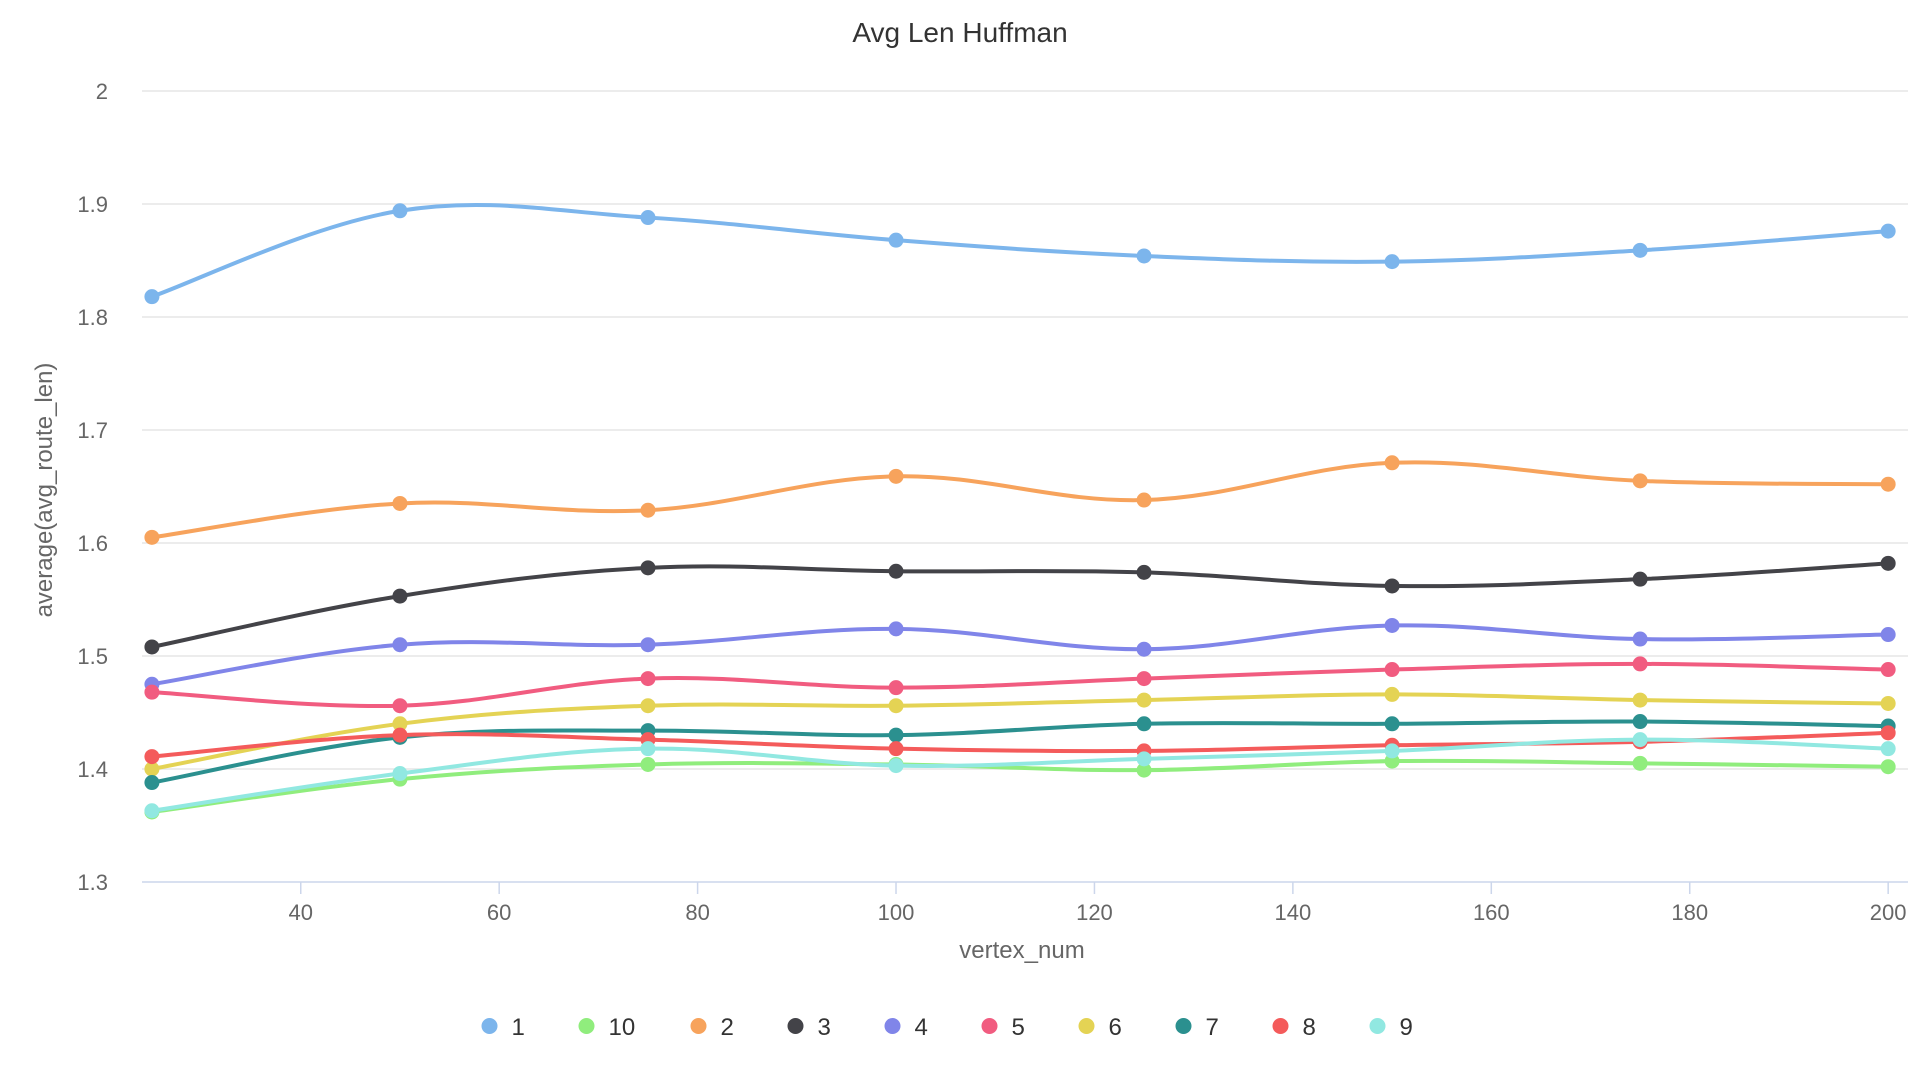  I want to click on legend-item-6: 6, so click(1100, 1027).